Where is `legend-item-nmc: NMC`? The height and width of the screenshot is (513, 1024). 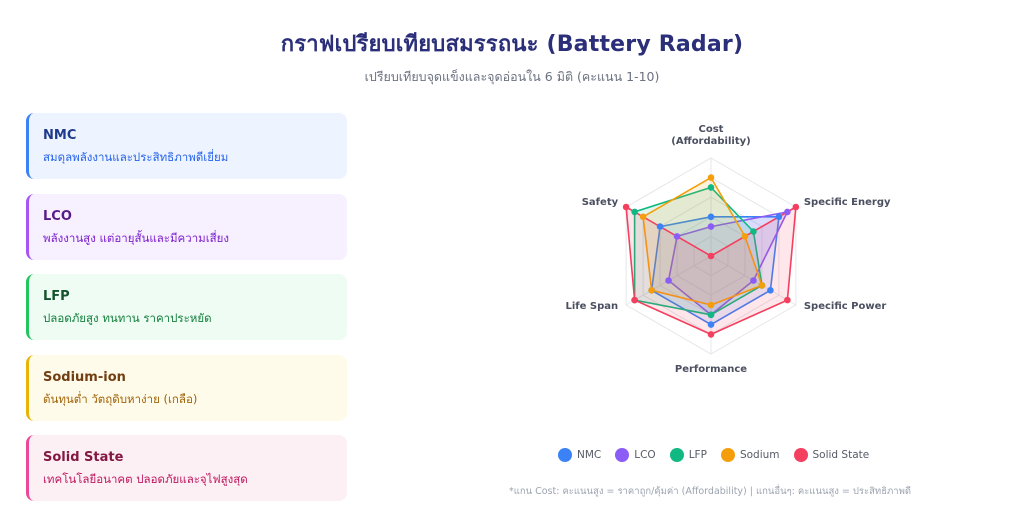
legend-item-nmc: NMC is located at coordinates (579, 455).